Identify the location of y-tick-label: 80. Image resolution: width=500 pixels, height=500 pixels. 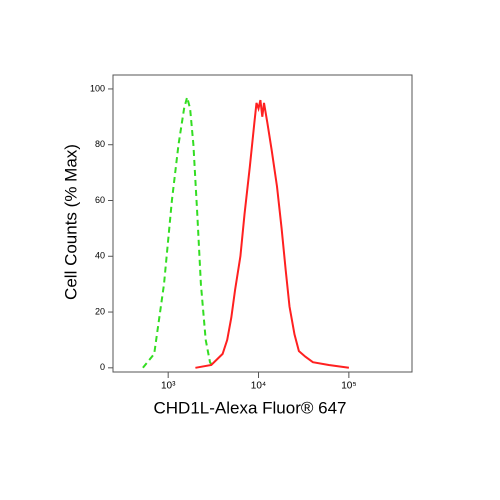
(100, 144).